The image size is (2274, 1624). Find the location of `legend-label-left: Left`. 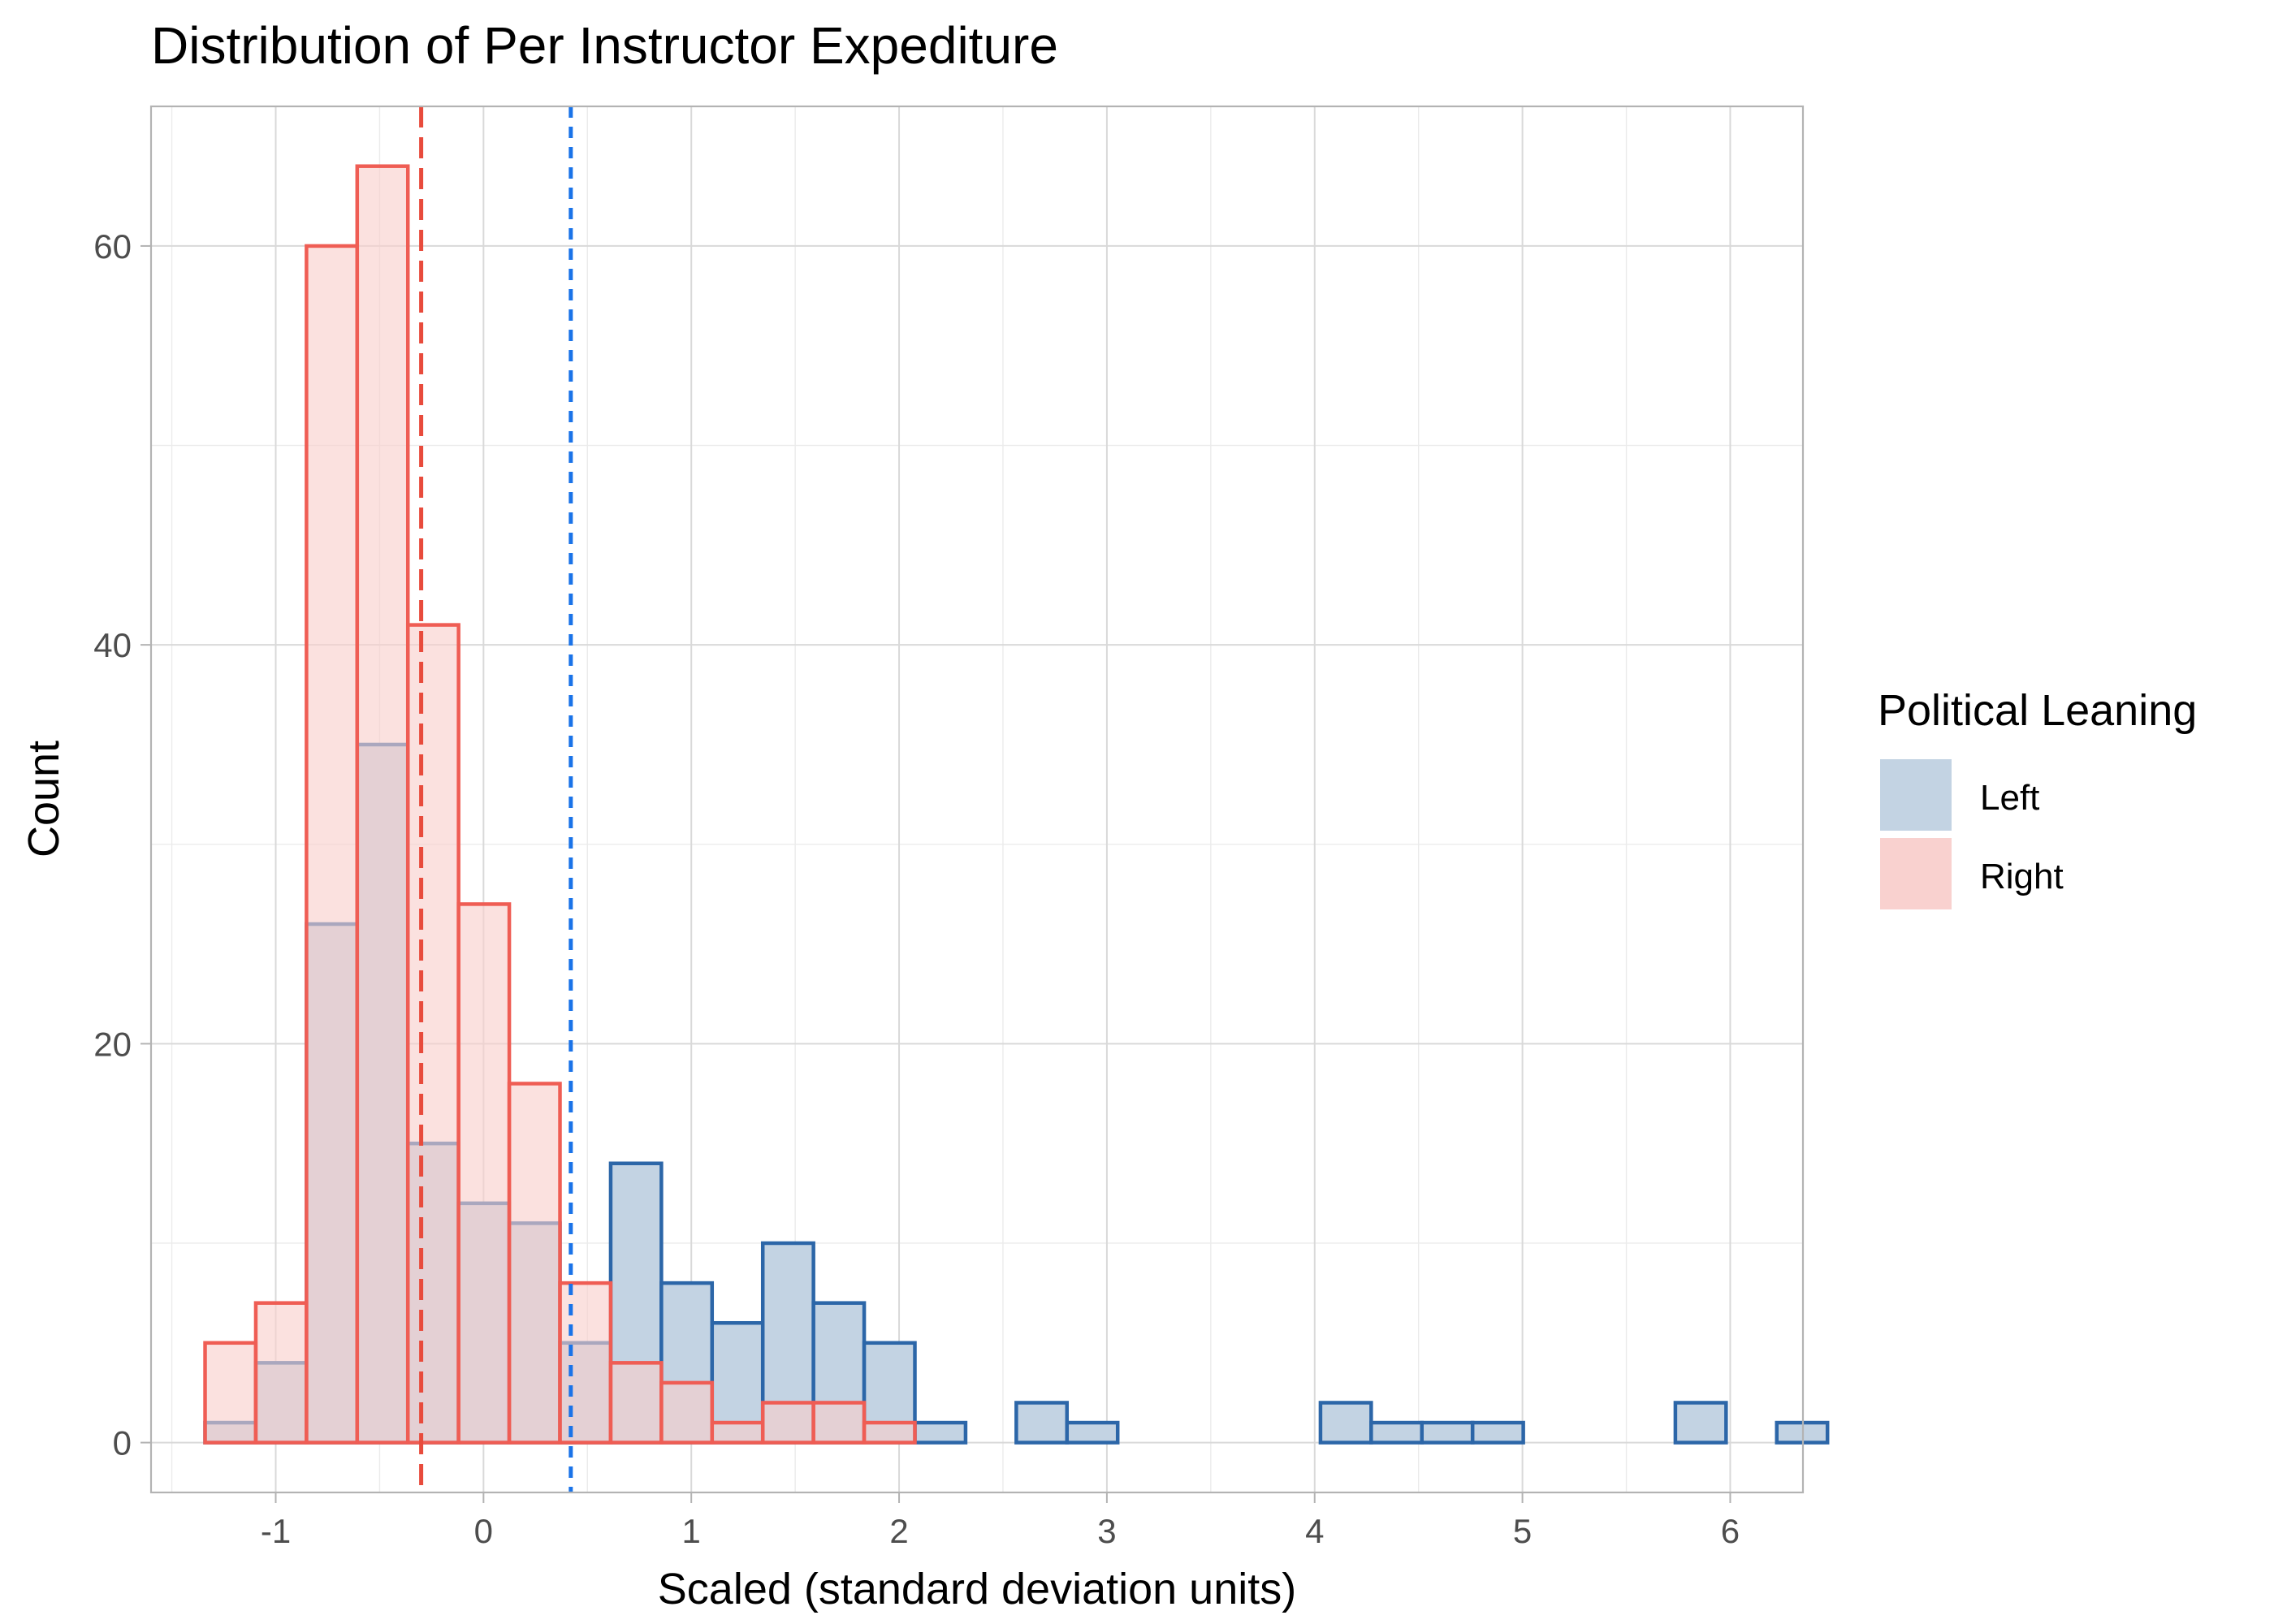

legend-label-left: Left is located at coordinates (2009, 798).